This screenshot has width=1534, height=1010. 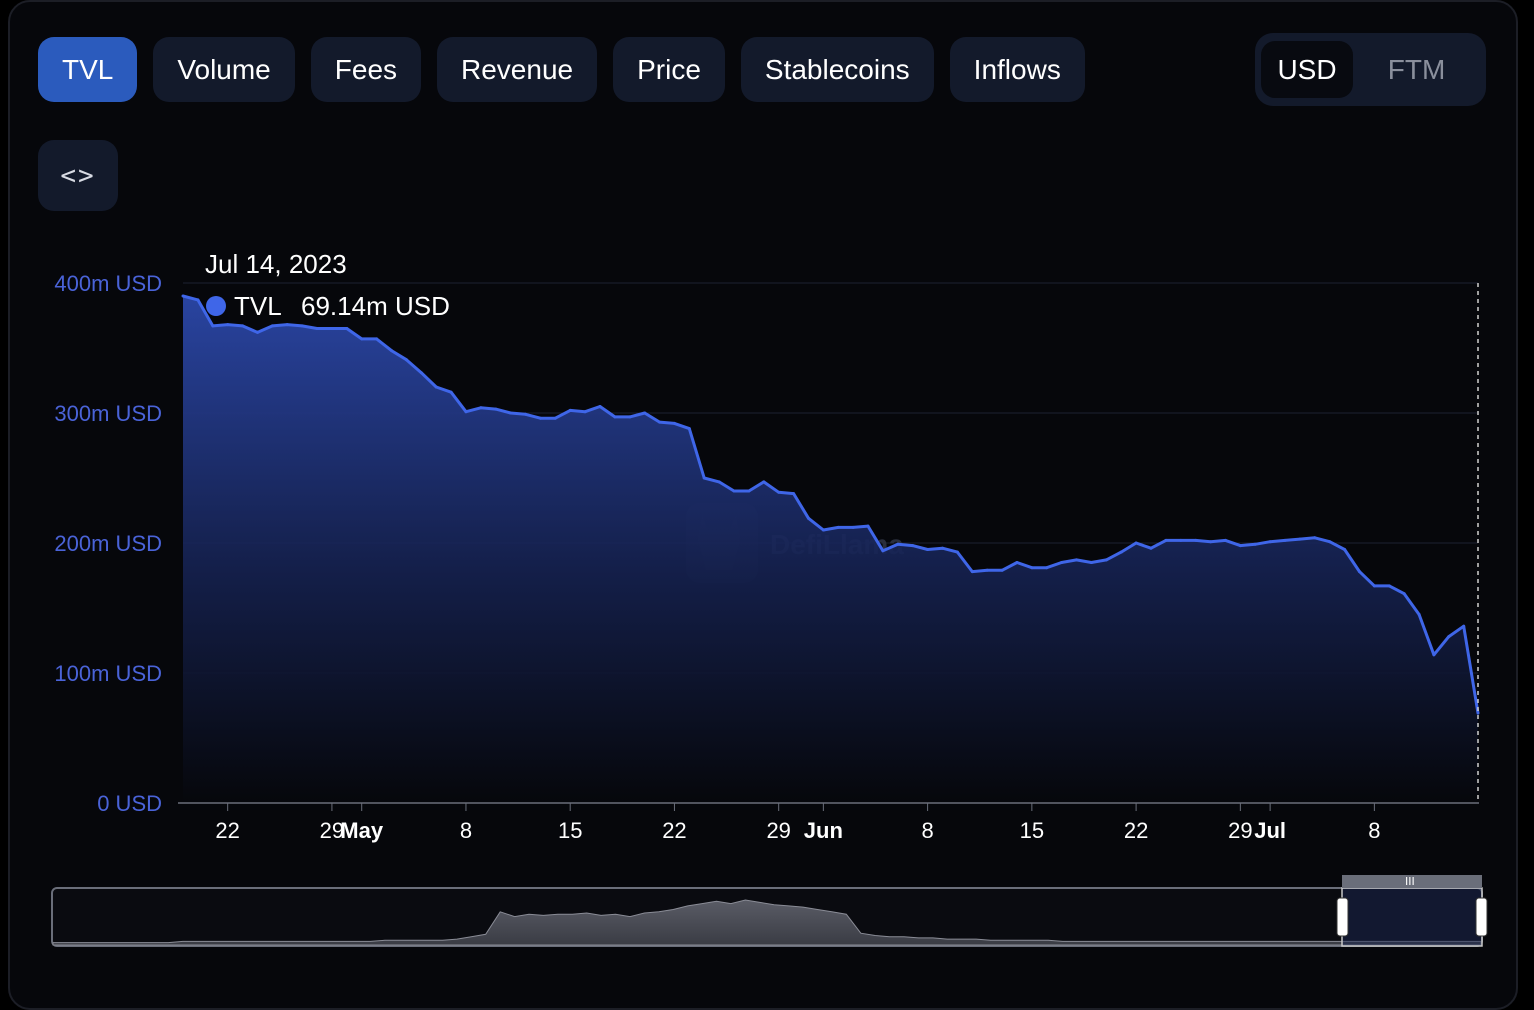 What do you see at coordinates (1412, 917) in the screenshot?
I see `navigator-selection` at bounding box center [1412, 917].